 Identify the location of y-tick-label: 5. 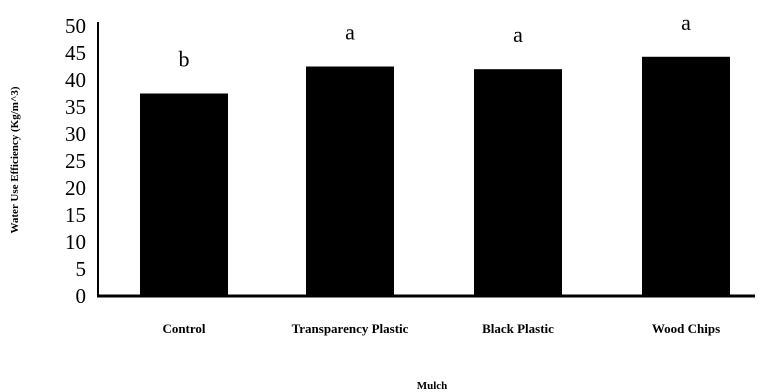
(81, 269).